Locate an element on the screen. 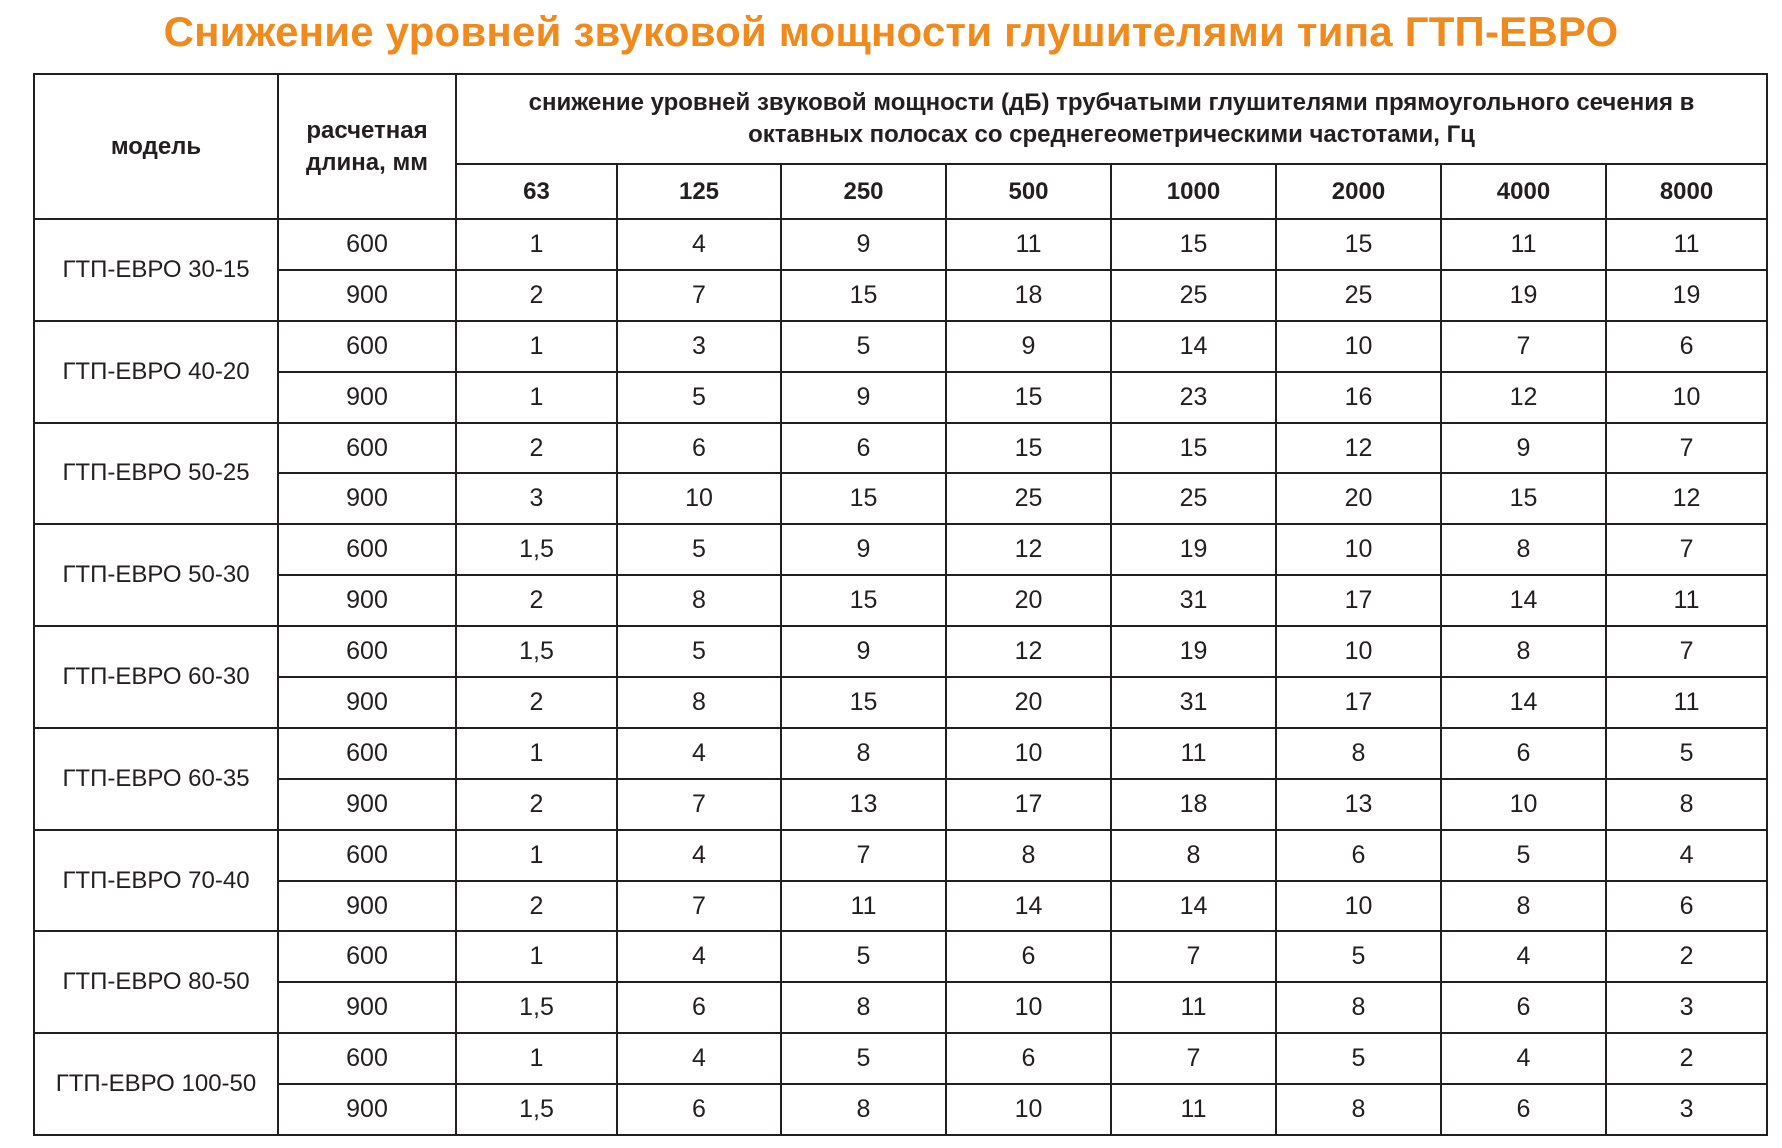 The image size is (1782, 1148). table-row: ГТП-ЕВРО 70-40 600 1 4 7 8 8 6 5 4 is located at coordinates (901, 880).